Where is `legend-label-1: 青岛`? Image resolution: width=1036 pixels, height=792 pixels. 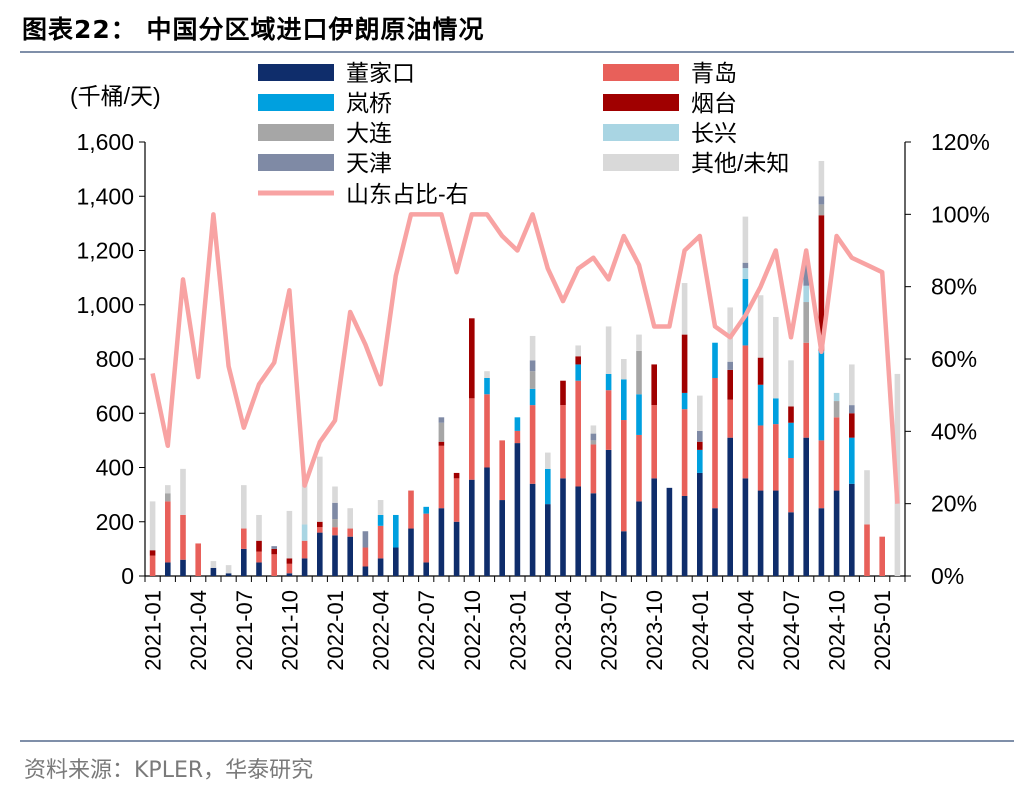 legend-label-1: 青岛 is located at coordinates (714, 73).